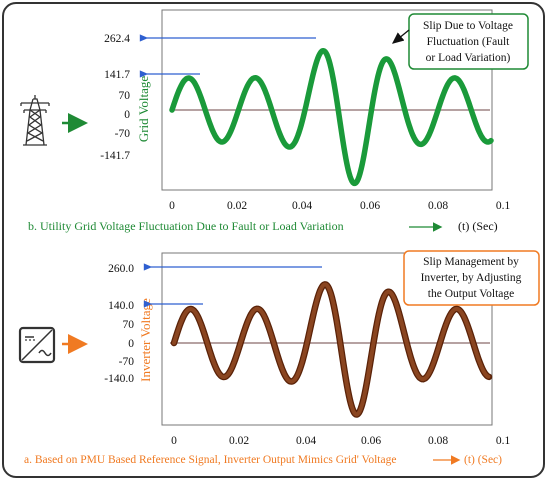  What do you see at coordinates (143, 109) in the screenshot?
I see `y-axis-label-grid: Grid Voltage` at bounding box center [143, 109].